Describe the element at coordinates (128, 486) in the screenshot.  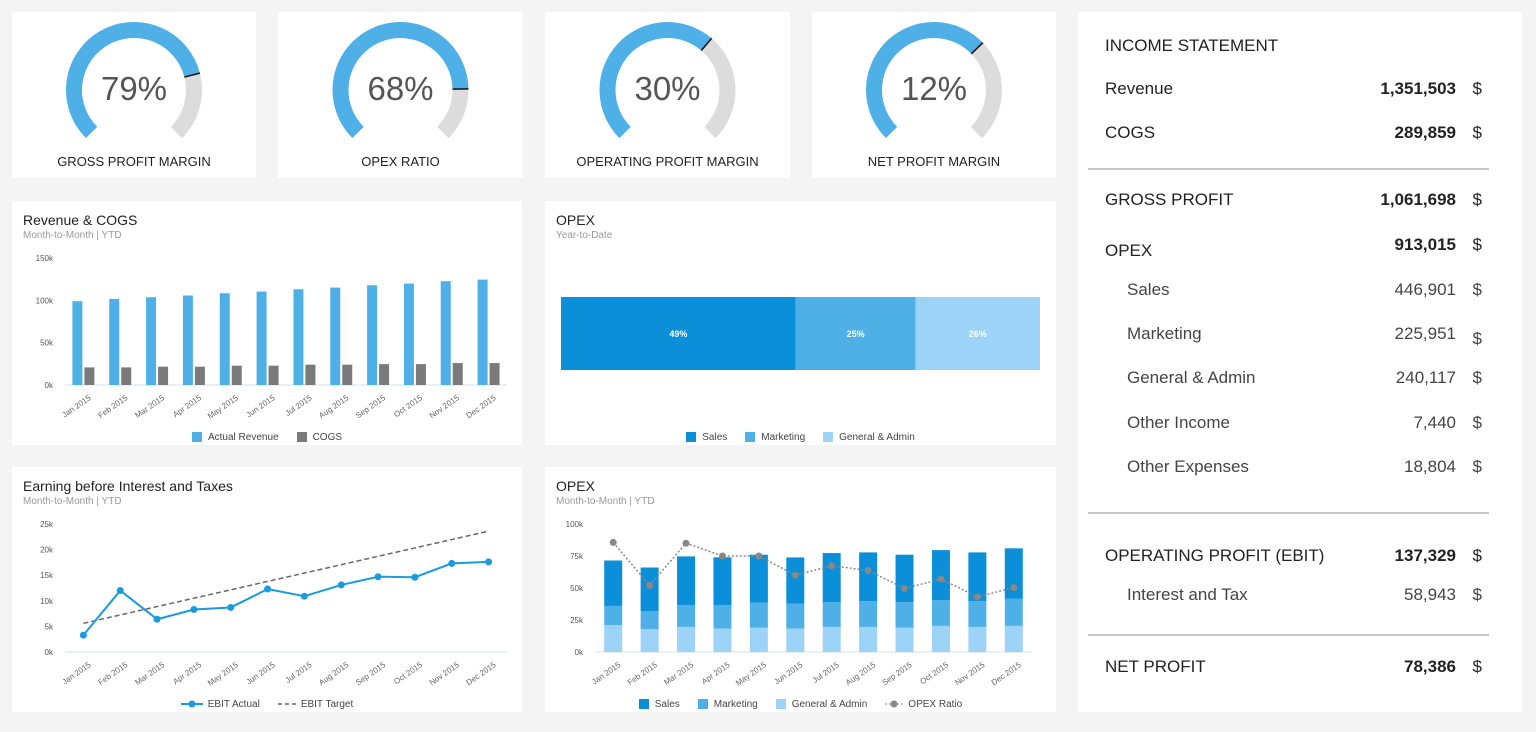
I see `chart-title: Earning before Interest and Taxes` at that location.